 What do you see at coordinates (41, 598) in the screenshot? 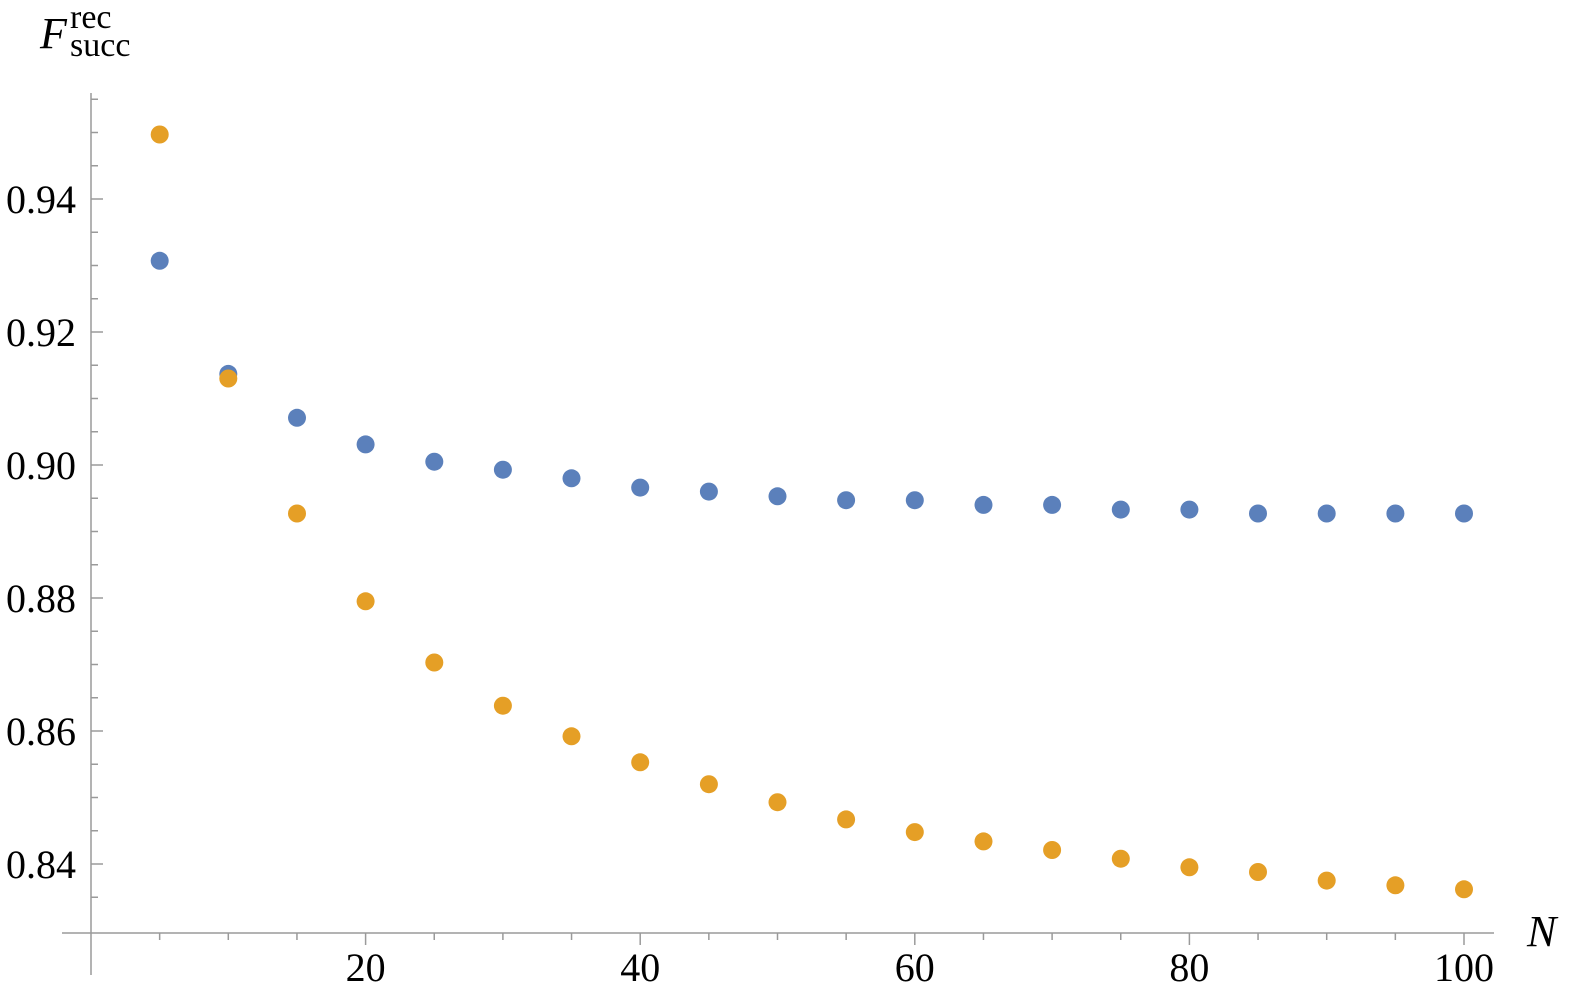
I see `y-tick-label: 0.88` at bounding box center [41, 598].